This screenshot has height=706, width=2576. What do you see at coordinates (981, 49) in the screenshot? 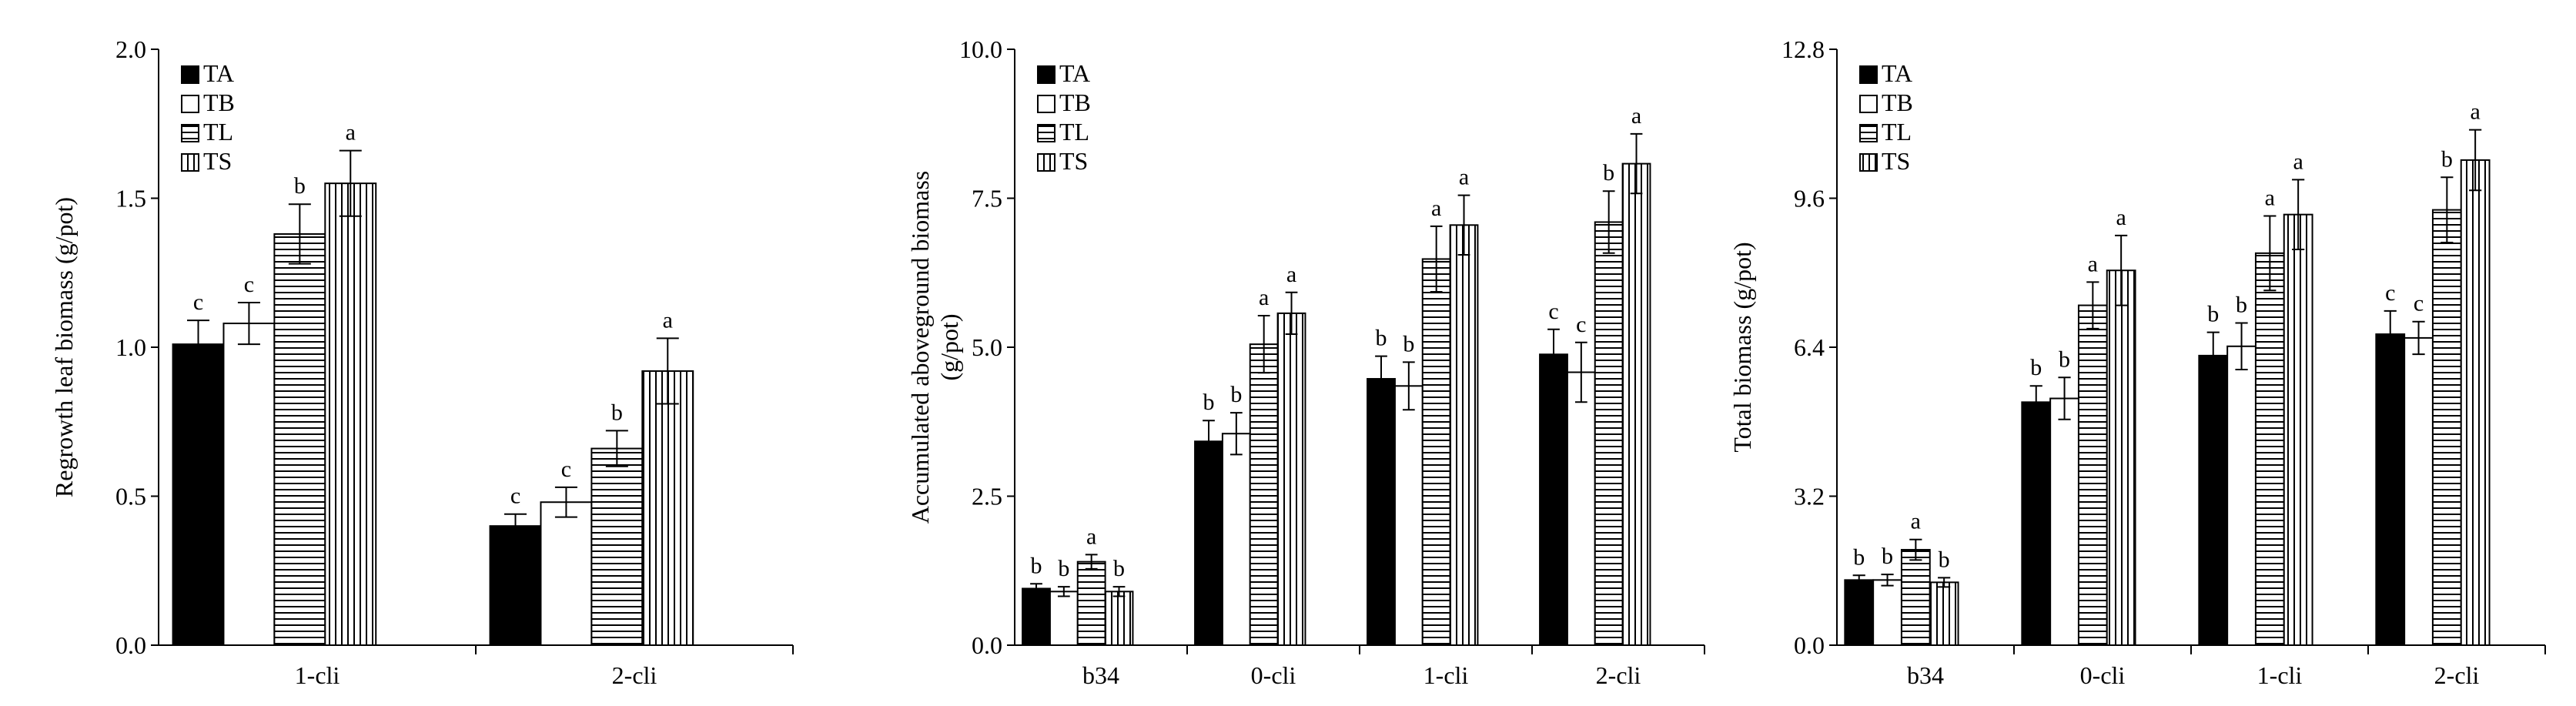
I see `y-tick-label: 10.0` at bounding box center [981, 49].